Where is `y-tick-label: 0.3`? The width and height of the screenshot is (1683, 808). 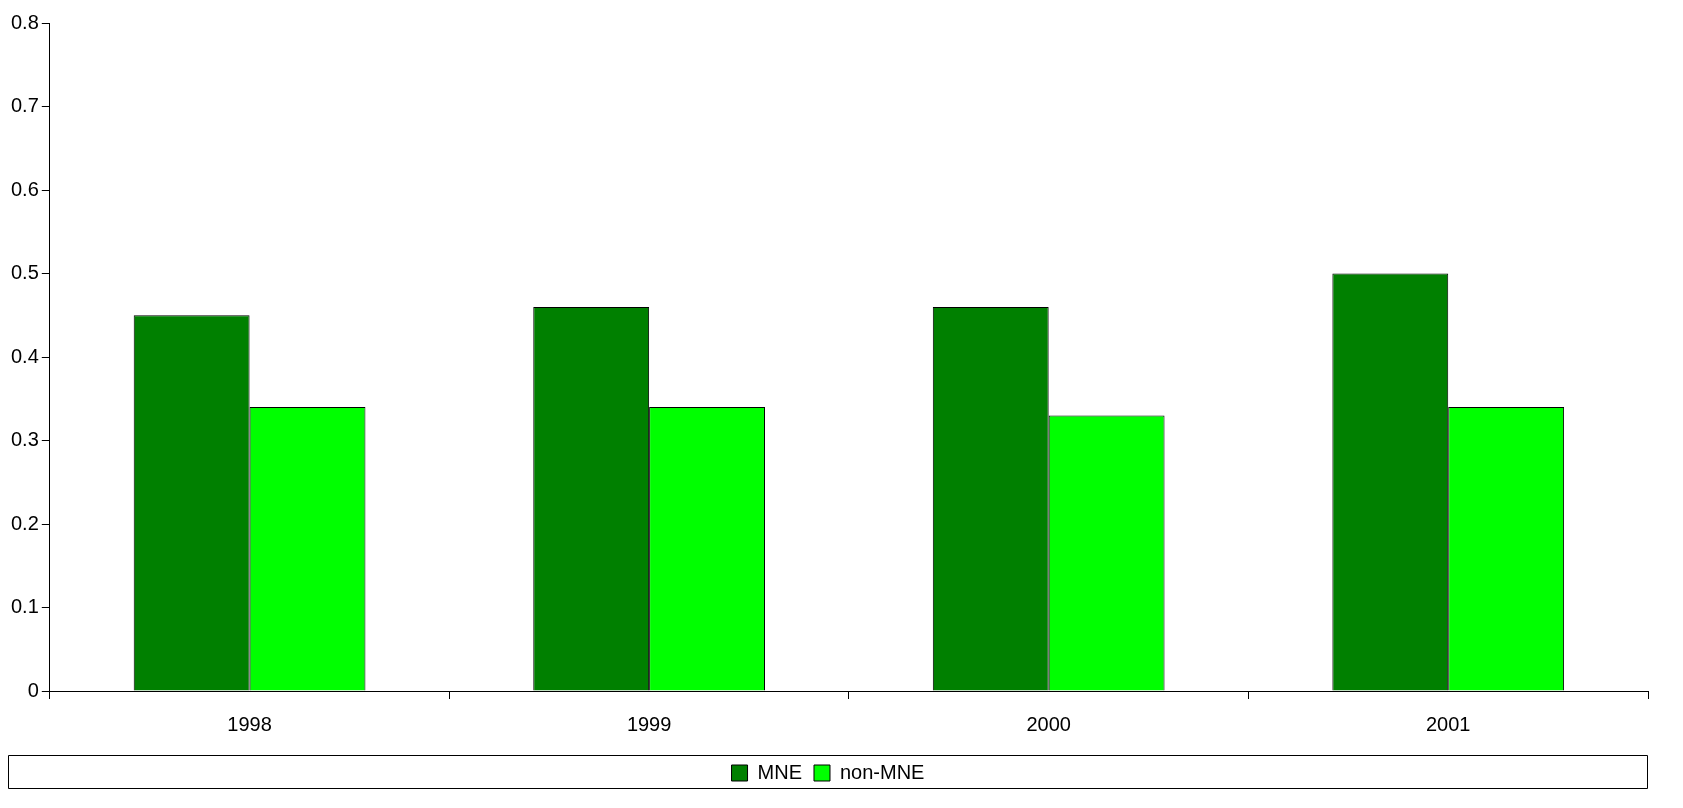
y-tick-label: 0.3 is located at coordinates (24, 439).